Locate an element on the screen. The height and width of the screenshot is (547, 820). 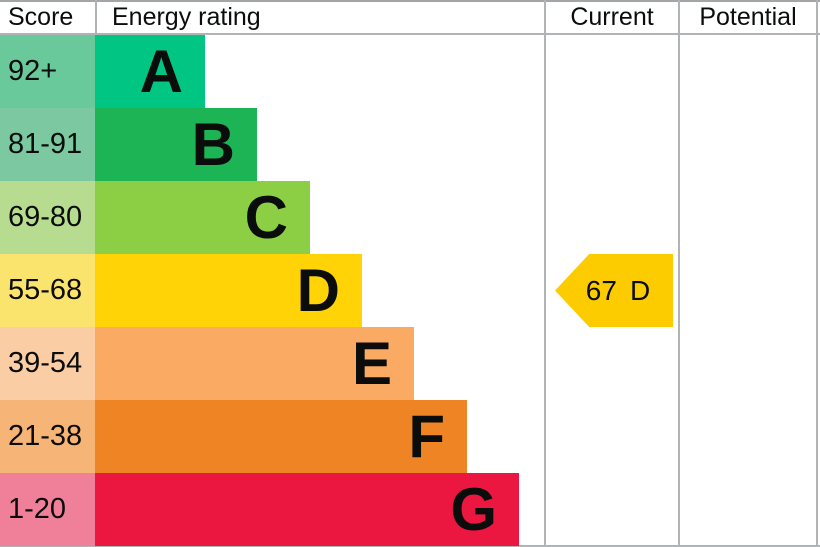
band-row-b: 81-91 B is located at coordinates (273, 144).